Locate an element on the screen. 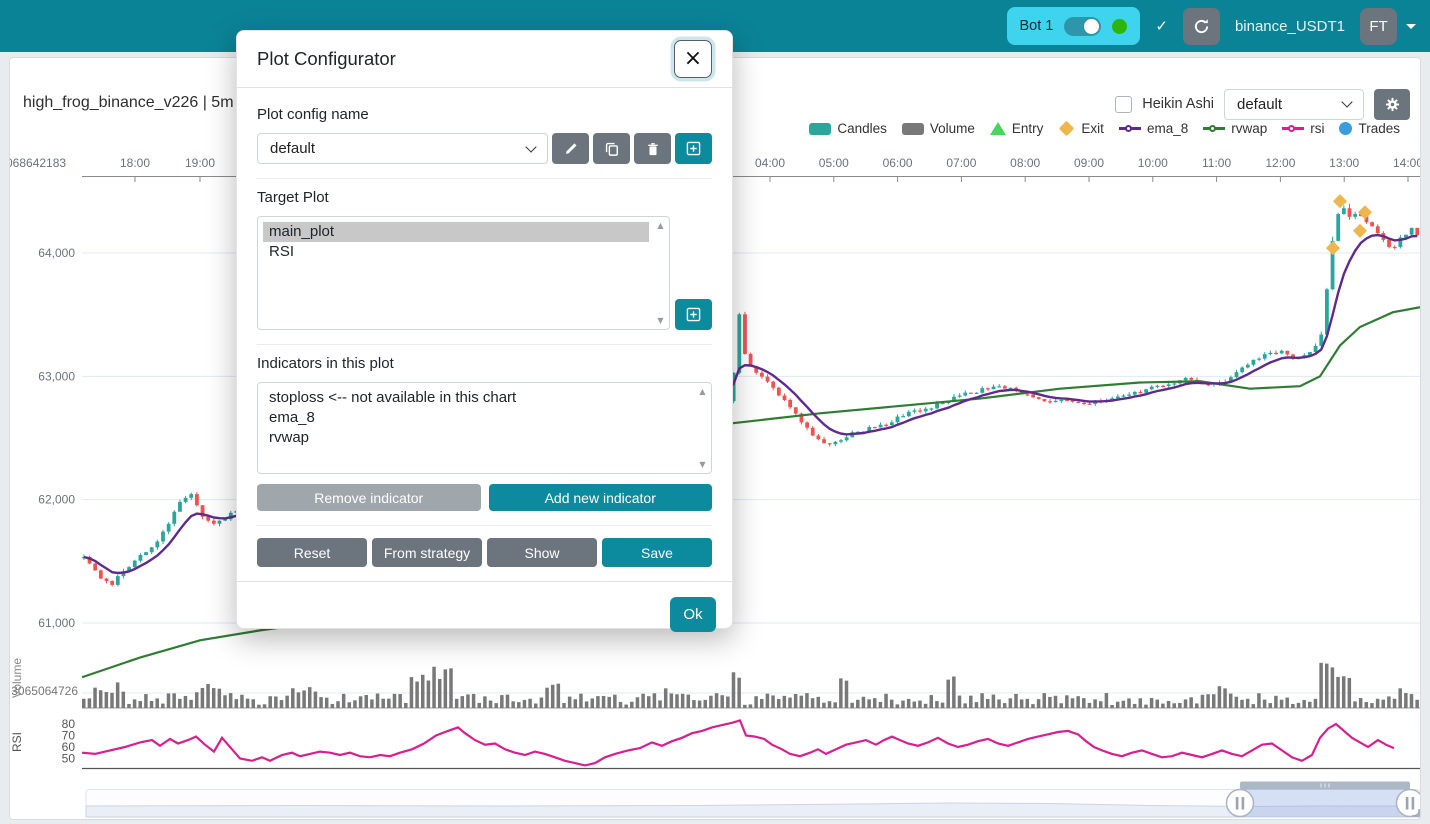  config-name-value: default is located at coordinates (293, 148).